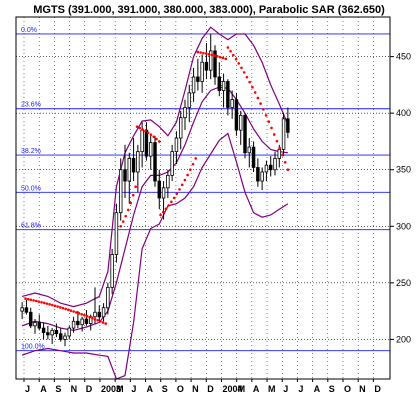 This screenshot has height=400, width=420. What do you see at coordinates (74, 389) in the screenshot?
I see `x-tick-label: N` at bounding box center [74, 389].